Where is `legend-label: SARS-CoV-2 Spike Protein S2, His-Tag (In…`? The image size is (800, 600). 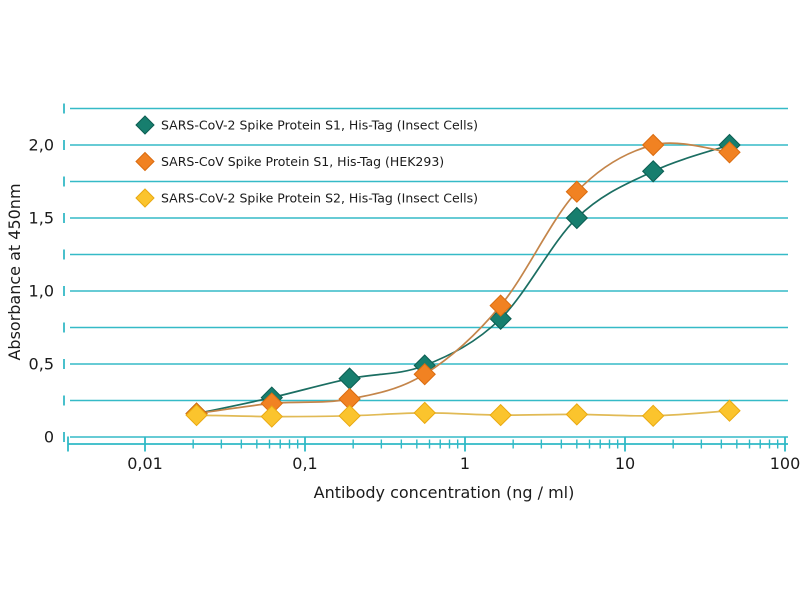 legend-label: SARS-CoV-2 Spike Protein S2, His-Tag (In… is located at coordinates (319, 198).